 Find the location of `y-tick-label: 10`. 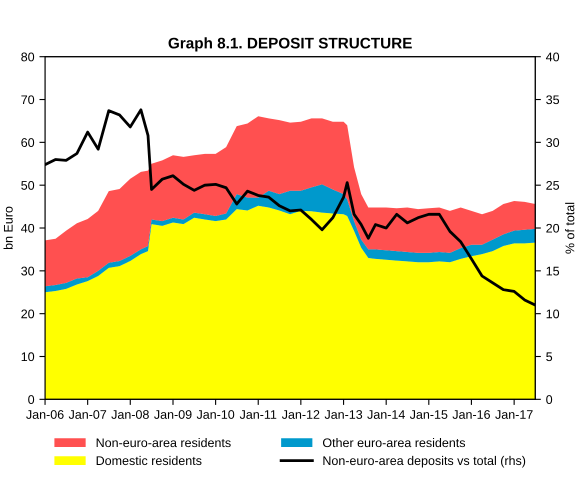

y-tick-label: 10 is located at coordinates (28, 357).